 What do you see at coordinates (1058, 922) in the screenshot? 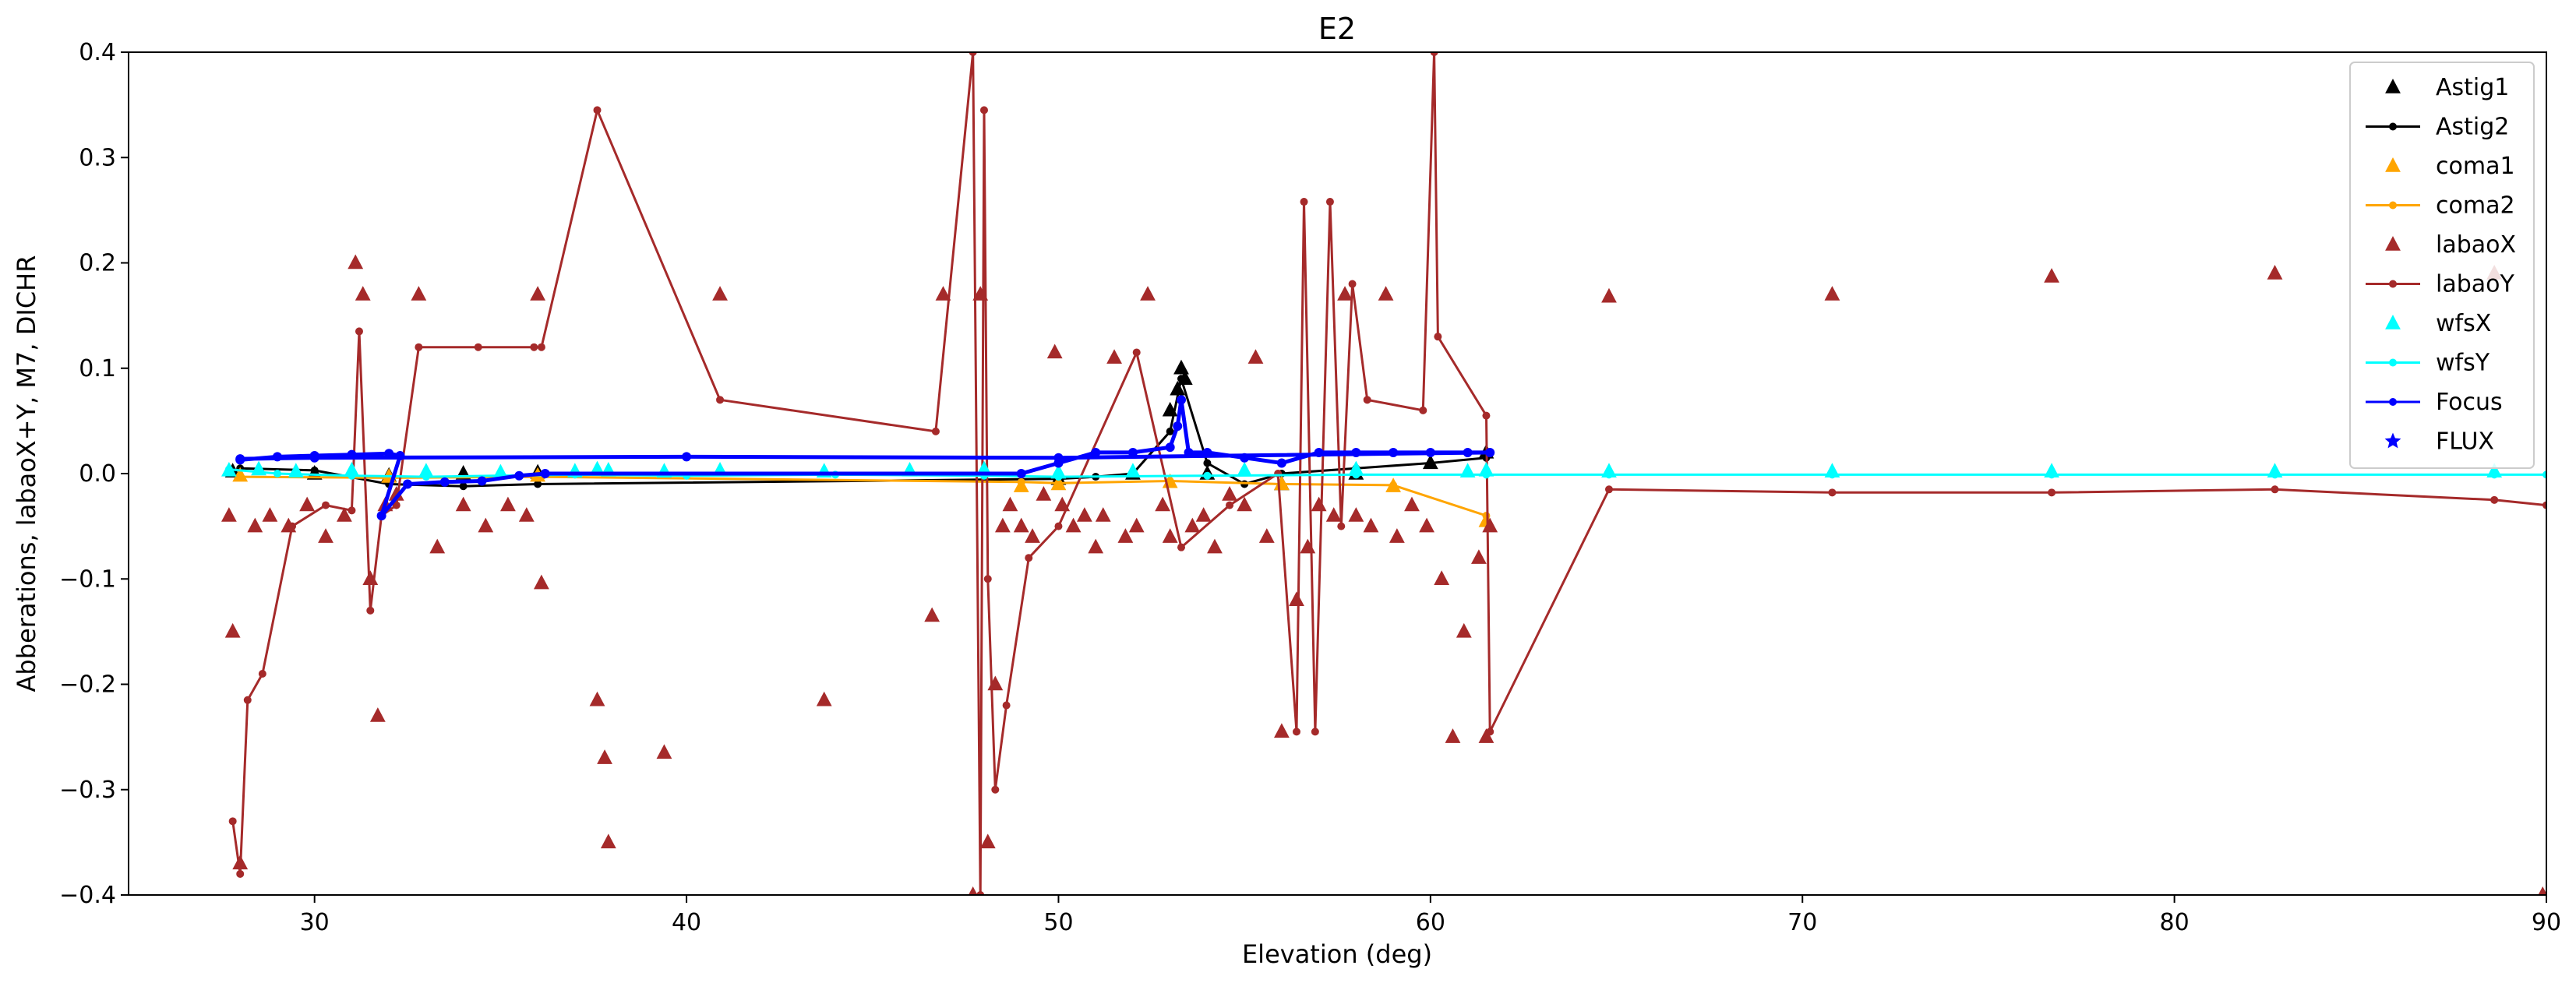
I see `x-tick-label: 50` at bounding box center [1058, 922].